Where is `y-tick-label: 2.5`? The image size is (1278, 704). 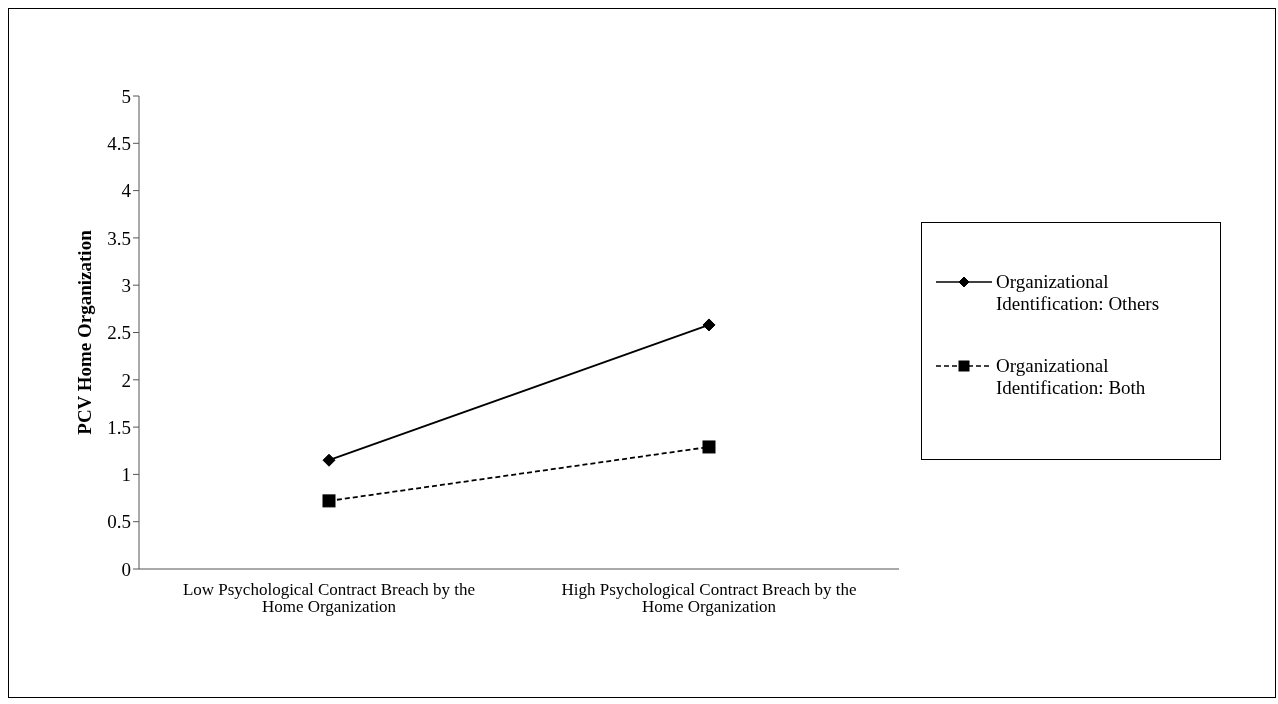
y-tick-label: 2.5 is located at coordinates (119, 333).